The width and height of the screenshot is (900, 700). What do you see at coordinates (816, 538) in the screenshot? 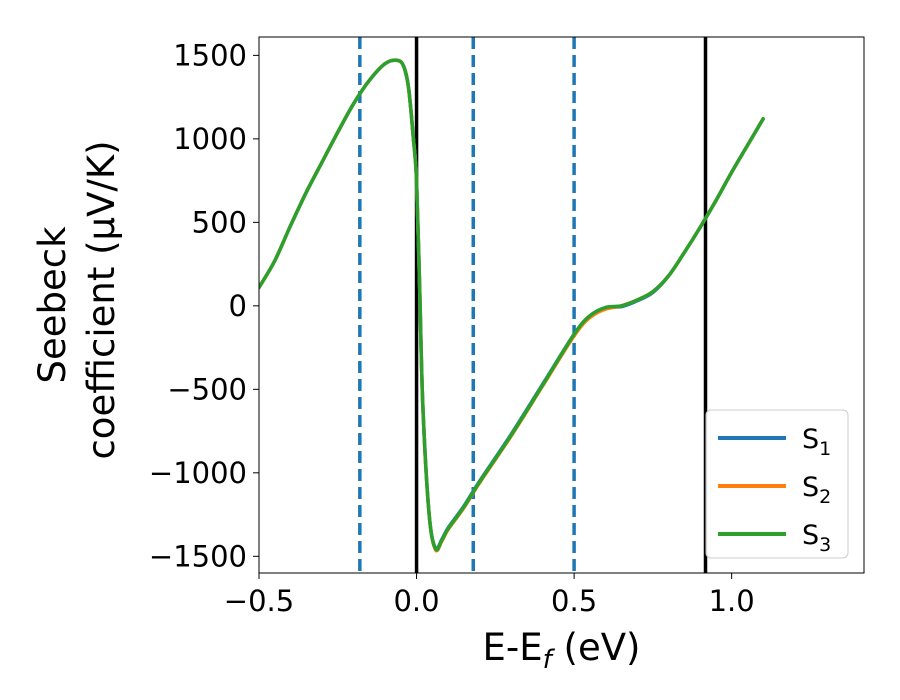
I see `legend-label-s3: S3` at bounding box center [816, 538].